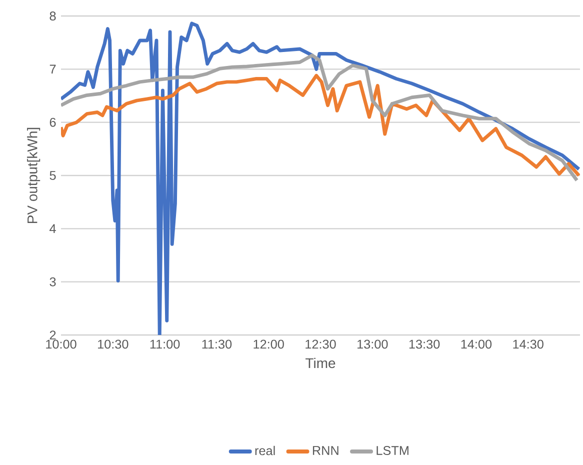 This screenshot has height=465, width=583. I want to click on x-tick-label: 11:00, so click(165, 344).